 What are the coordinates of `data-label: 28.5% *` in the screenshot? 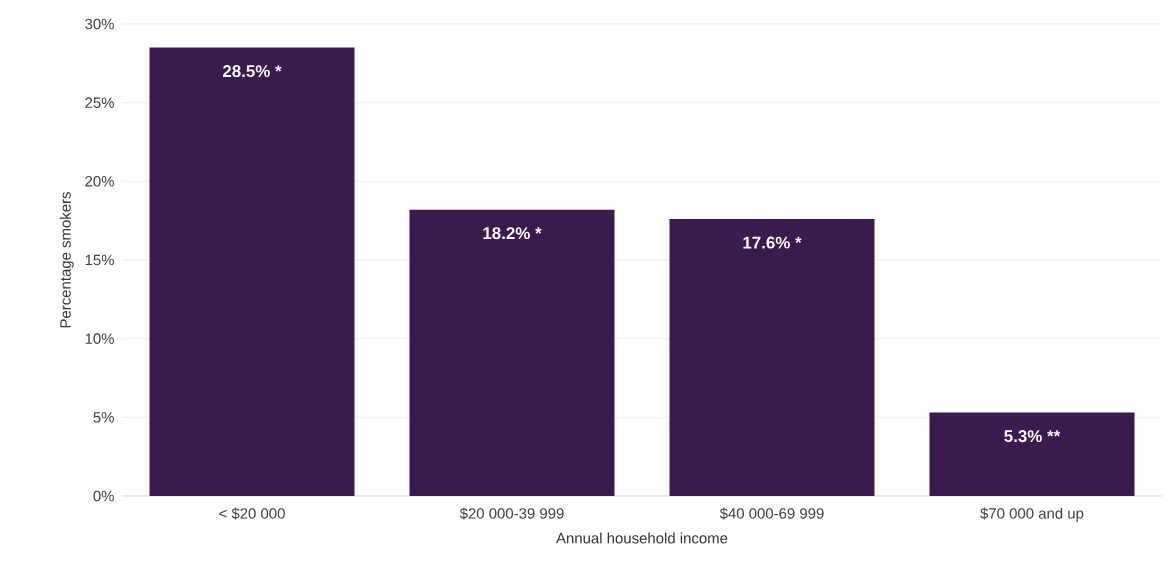 It's located at (252, 71).